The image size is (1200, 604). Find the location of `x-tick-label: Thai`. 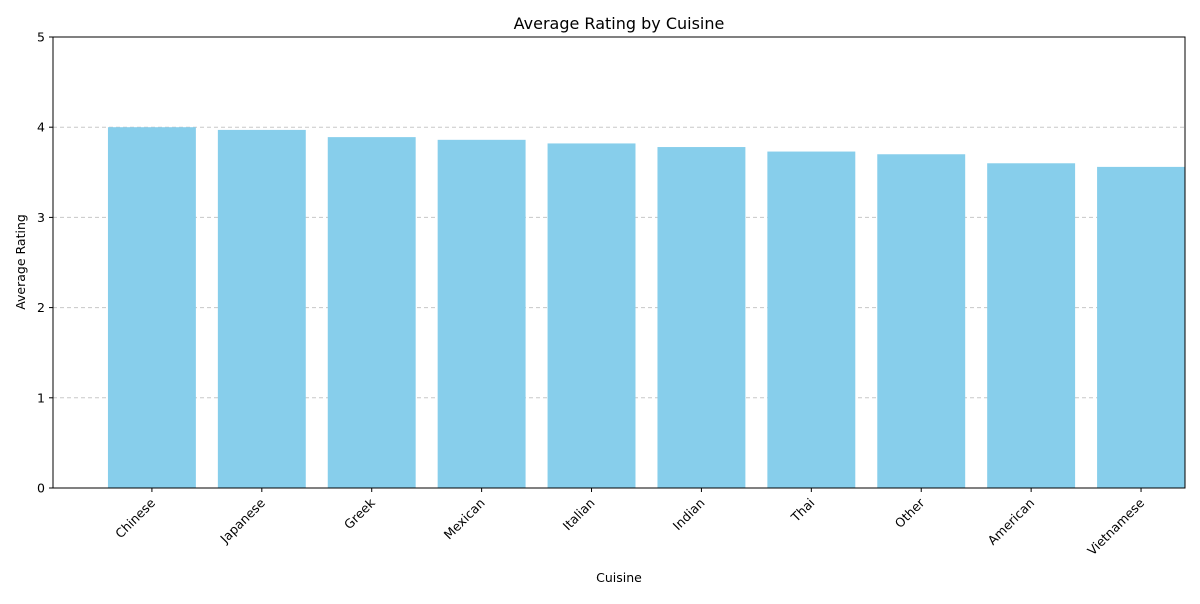

x-tick-label: Thai is located at coordinates (802, 510).